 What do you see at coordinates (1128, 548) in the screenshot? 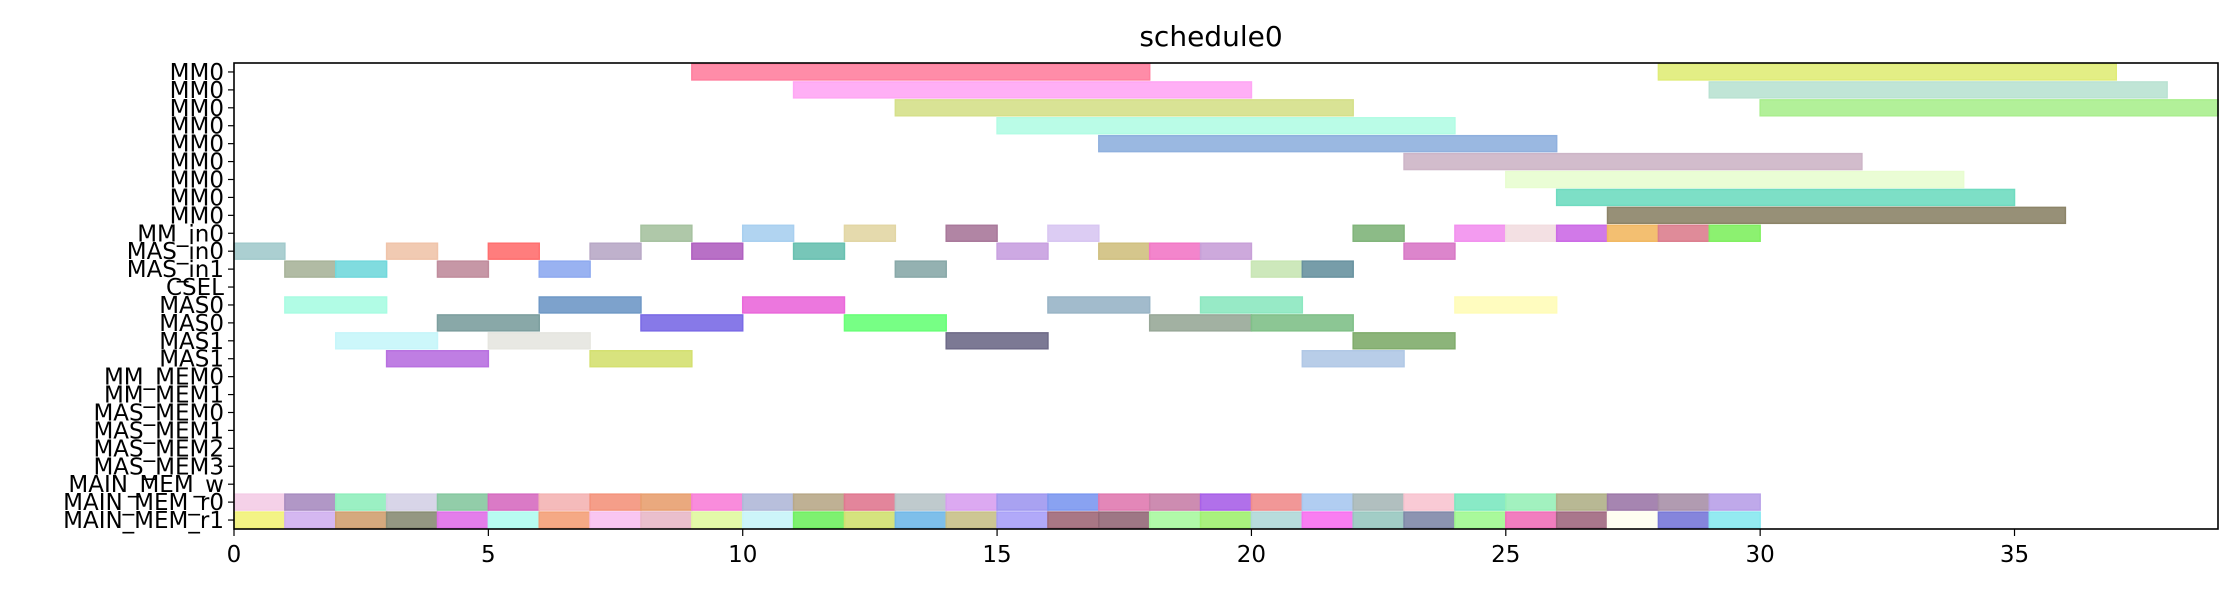
I see `x-axis: 0 5 10 15 20 25 30 35` at bounding box center [1128, 548].